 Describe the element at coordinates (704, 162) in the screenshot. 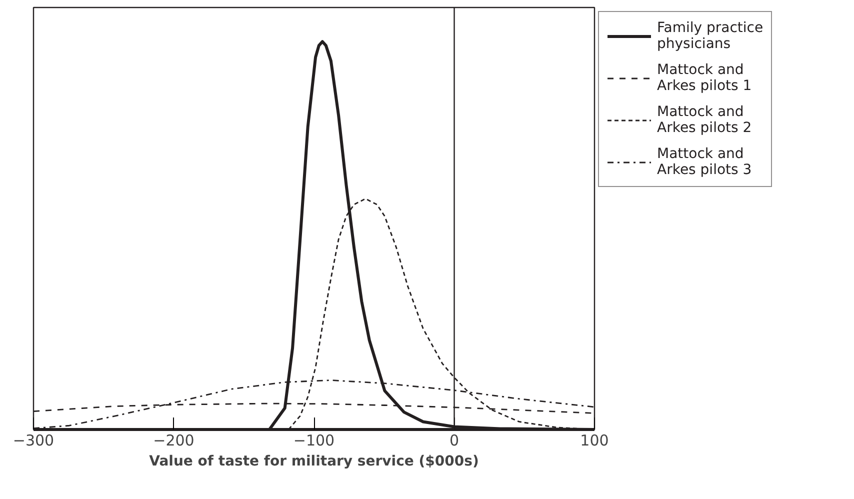

I see `legend-label: Mattock and Arkes pilots 3` at that location.